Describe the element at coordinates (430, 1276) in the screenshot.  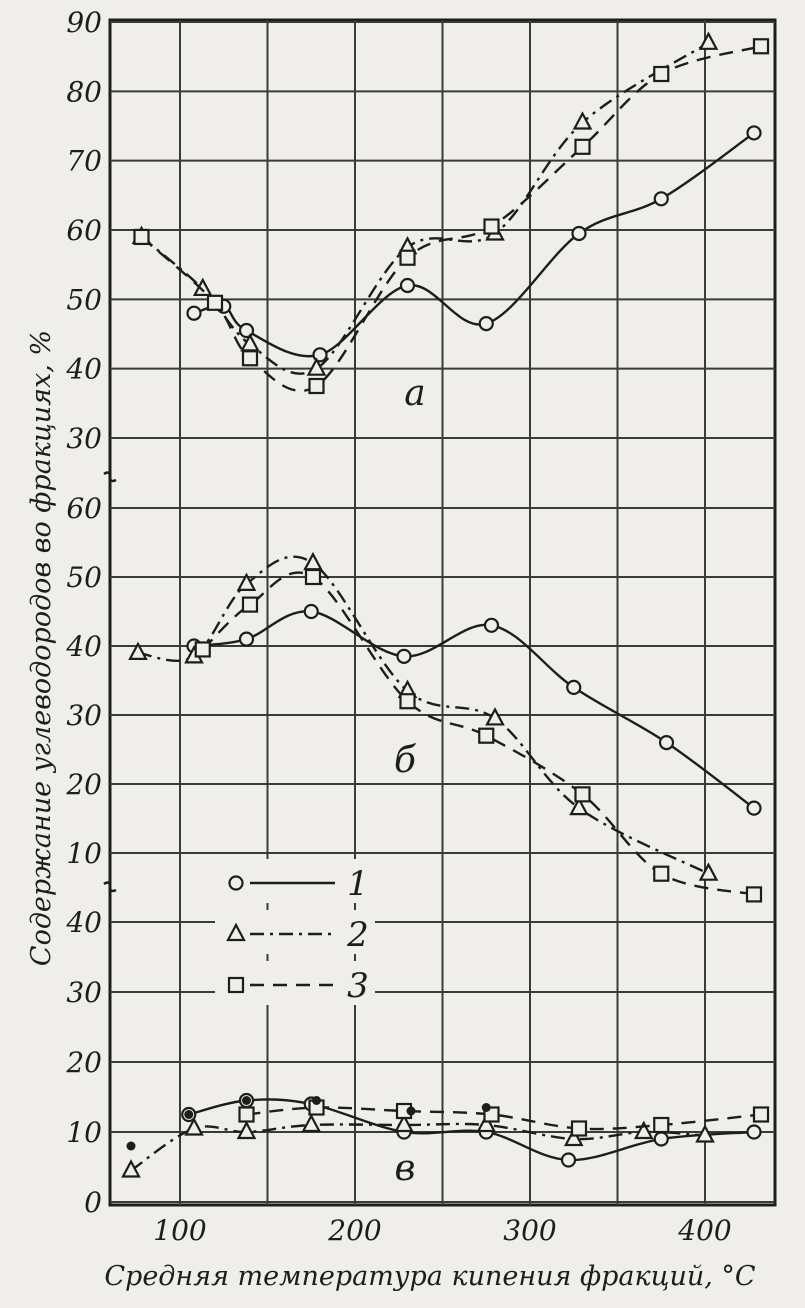
I see `x-axis-title: Средняя температура кипения фракций, °С` at that location.